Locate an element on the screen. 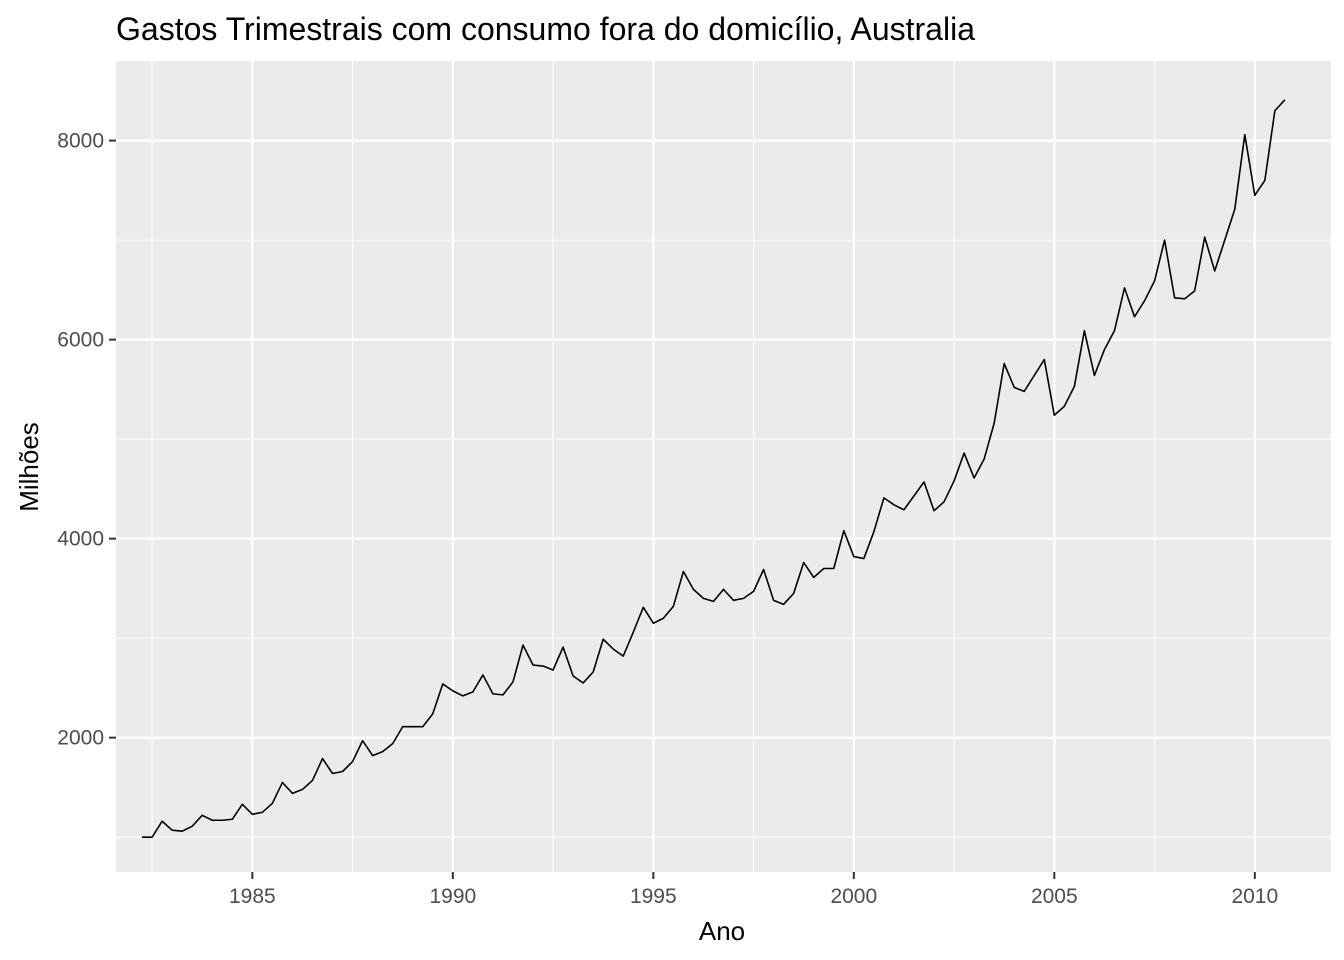 Image resolution: width=1344 pixels, height=960 pixels. x-tick-label: 1990 is located at coordinates (452, 896).